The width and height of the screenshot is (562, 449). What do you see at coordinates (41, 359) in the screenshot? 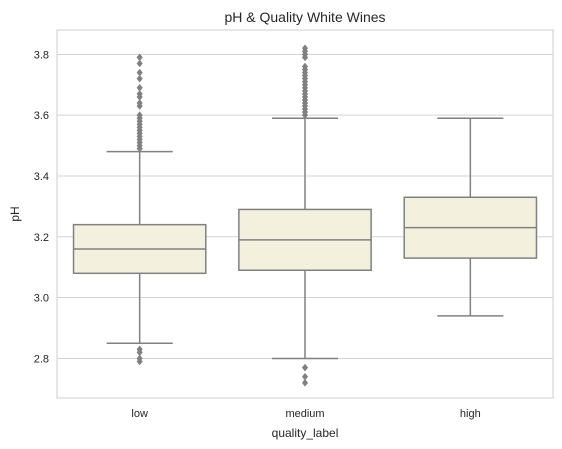
I see `y-tick-label: 2.8` at bounding box center [41, 359].